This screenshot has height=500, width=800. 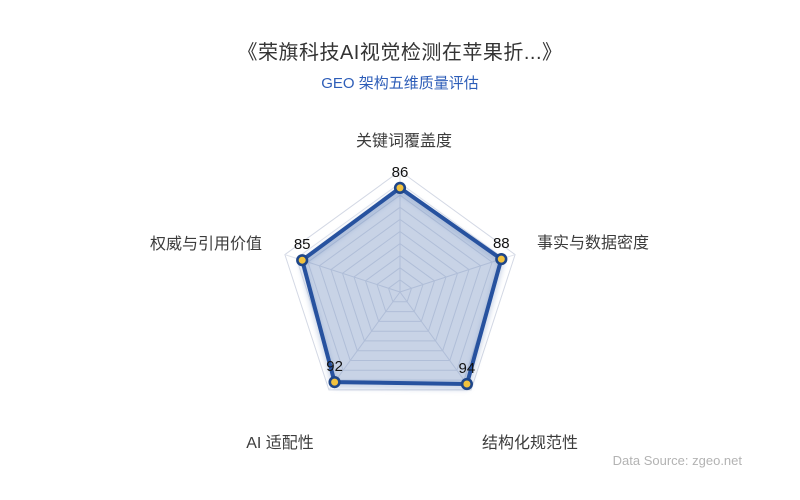 What do you see at coordinates (302, 244) in the screenshot?
I see `data-point-value-label: 85` at bounding box center [302, 244].